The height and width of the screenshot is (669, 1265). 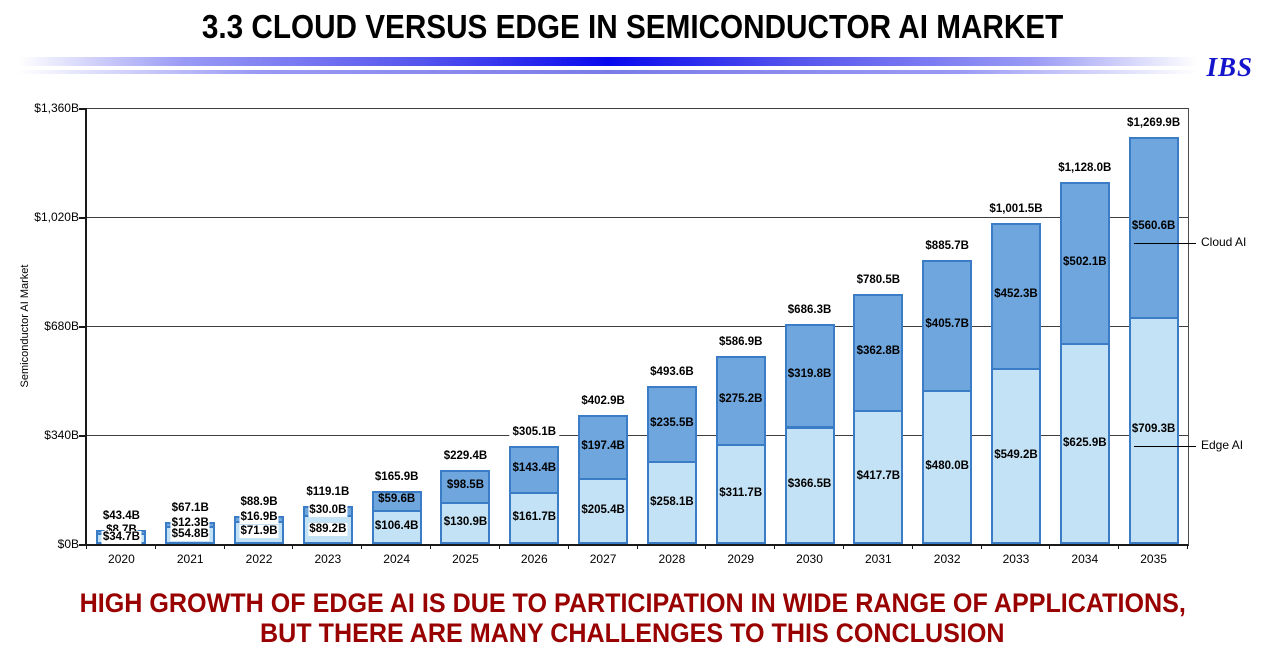 What do you see at coordinates (61, 435) in the screenshot?
I see `y-tick-label: $340B` at bounding box center [61, 435].